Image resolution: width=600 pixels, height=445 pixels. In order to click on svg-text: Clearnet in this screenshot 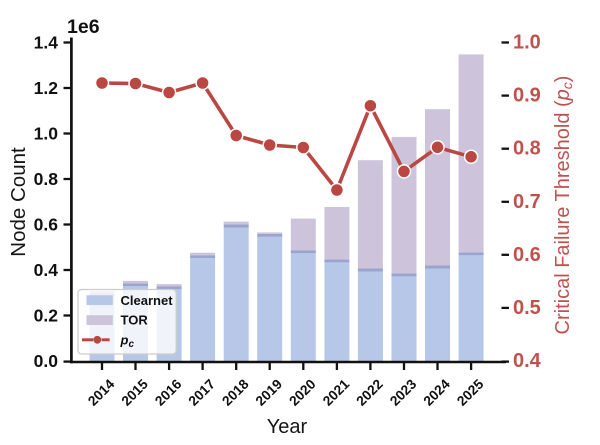, I will do `click(147, 300)`.